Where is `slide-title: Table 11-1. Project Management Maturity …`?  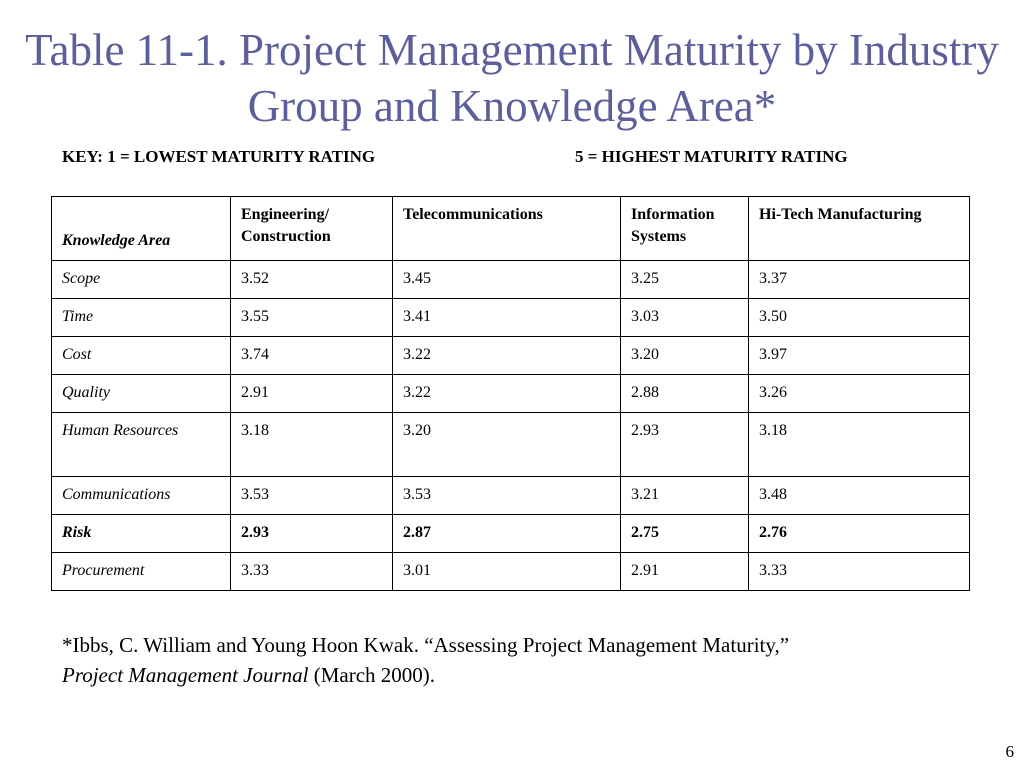 slide-title: Table 11-1. Project Management Maturity … is located at coordinates (512, 78).